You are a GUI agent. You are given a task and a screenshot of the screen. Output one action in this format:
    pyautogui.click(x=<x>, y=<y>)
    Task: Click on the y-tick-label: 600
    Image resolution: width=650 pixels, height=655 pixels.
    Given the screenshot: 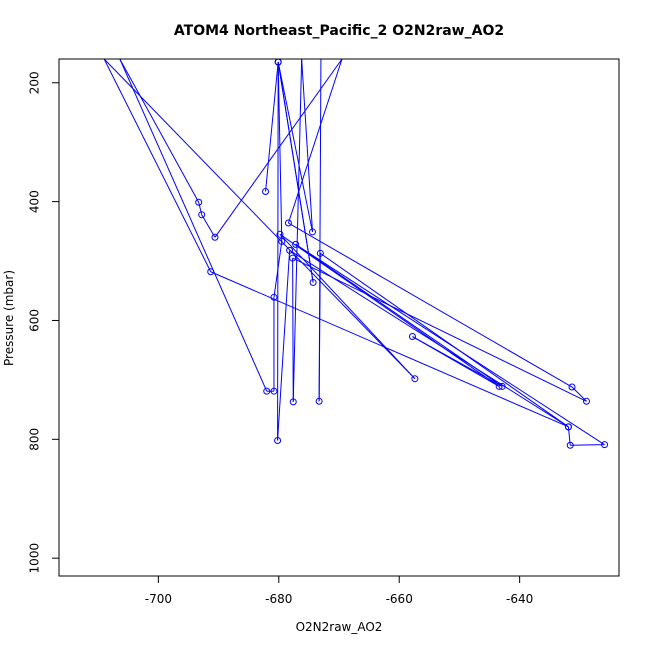 What is the action you would take?
    pyautogui.click(x=35, y=320)
    